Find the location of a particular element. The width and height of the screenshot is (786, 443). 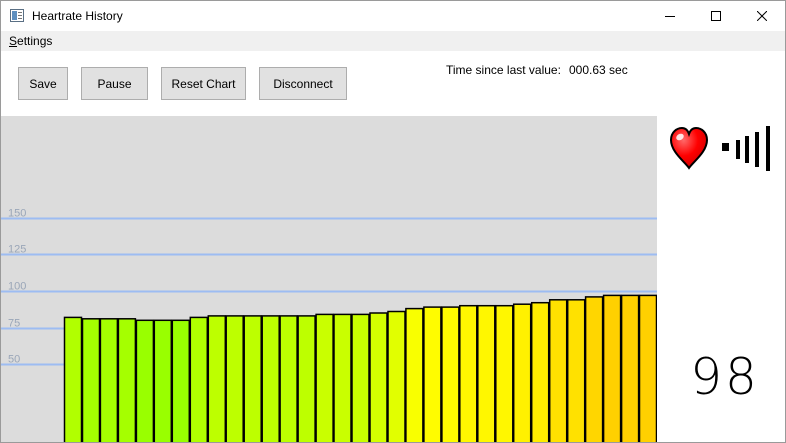

y-tick-label: 100 is located at coordinates (17, 287).